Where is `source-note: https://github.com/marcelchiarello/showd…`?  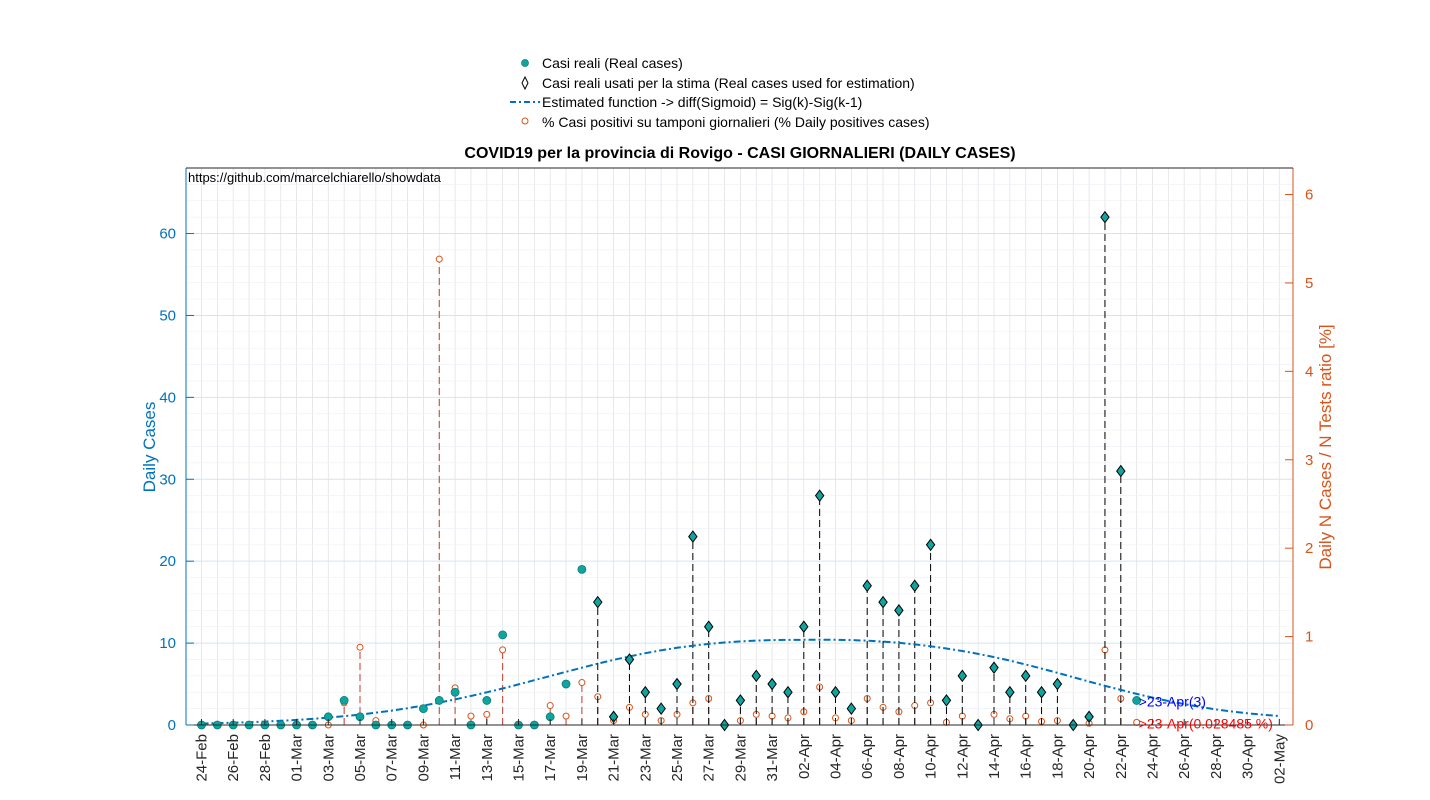
source-note: https://github.com/marcelchiarello/showd… is located at coordinates (315, 177).